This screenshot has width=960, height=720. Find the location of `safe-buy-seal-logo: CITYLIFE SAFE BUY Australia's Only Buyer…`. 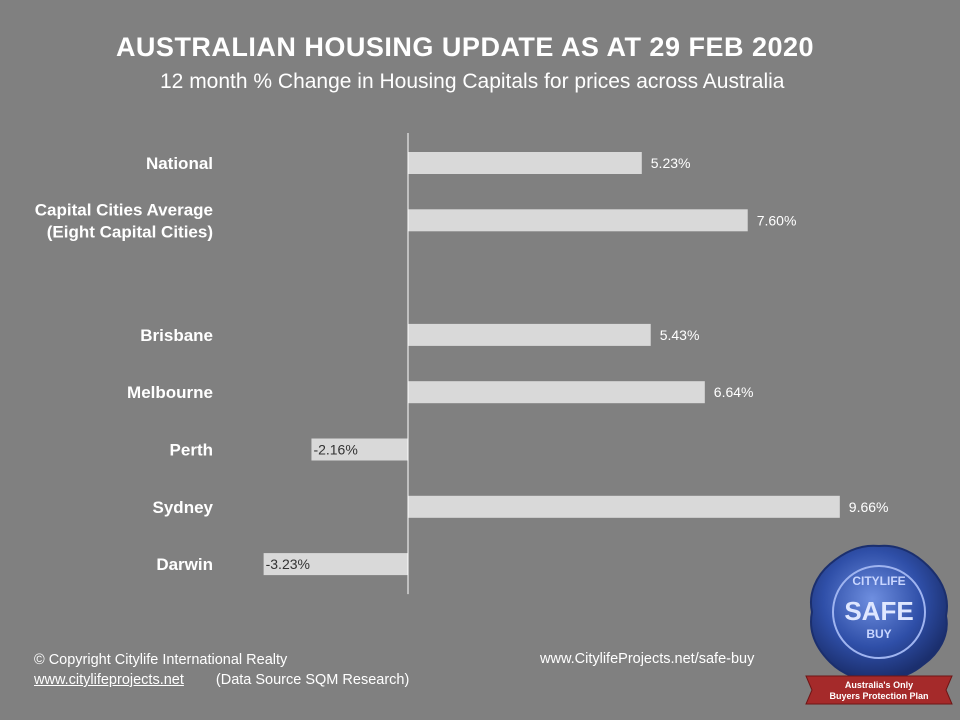

safe-buy-seal-logo: CITYLIFE SAFE BUY Australia's Only Buyer… is located at coordinates (879, 624).